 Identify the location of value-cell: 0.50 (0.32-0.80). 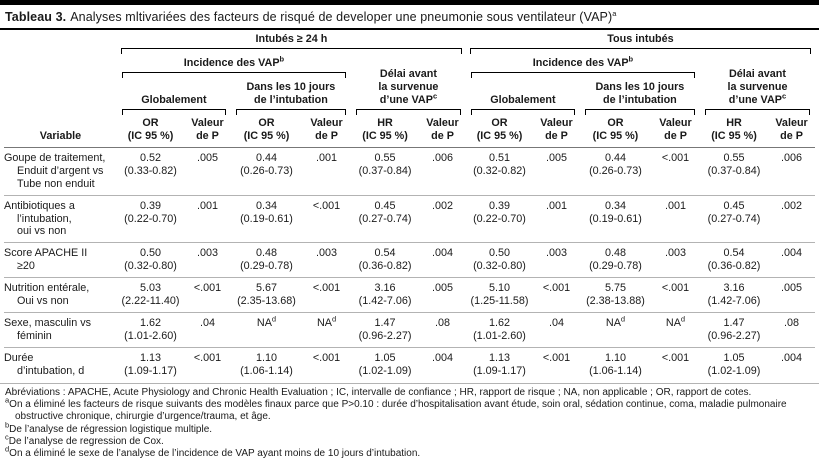
(499, 260).